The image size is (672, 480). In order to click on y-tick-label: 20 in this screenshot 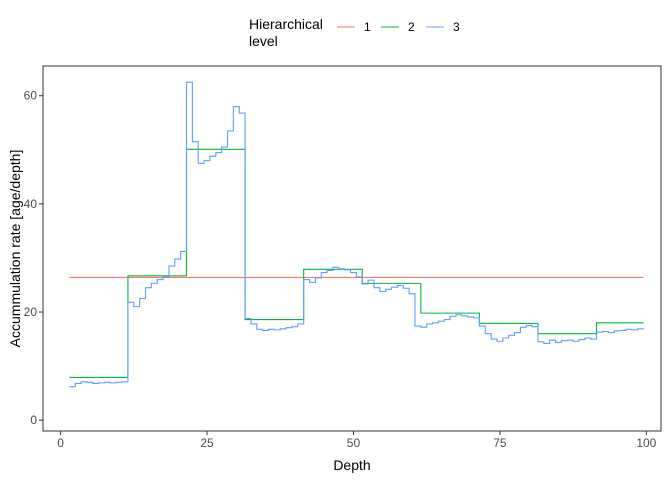, I will do `click(31, 312)`.